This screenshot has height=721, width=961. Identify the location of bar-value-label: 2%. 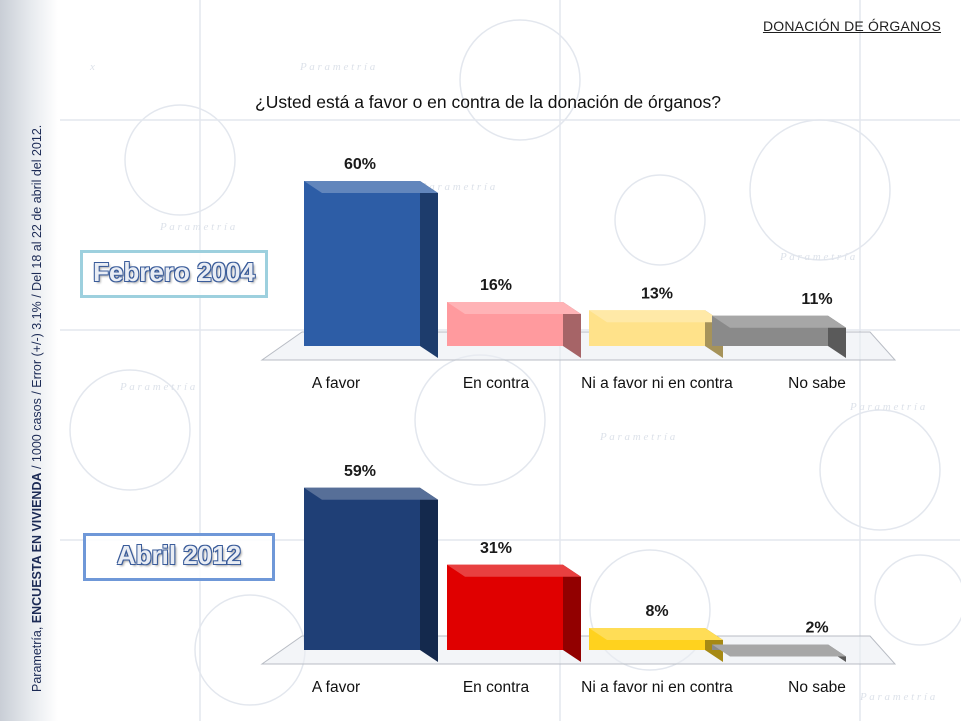
(816, 628).